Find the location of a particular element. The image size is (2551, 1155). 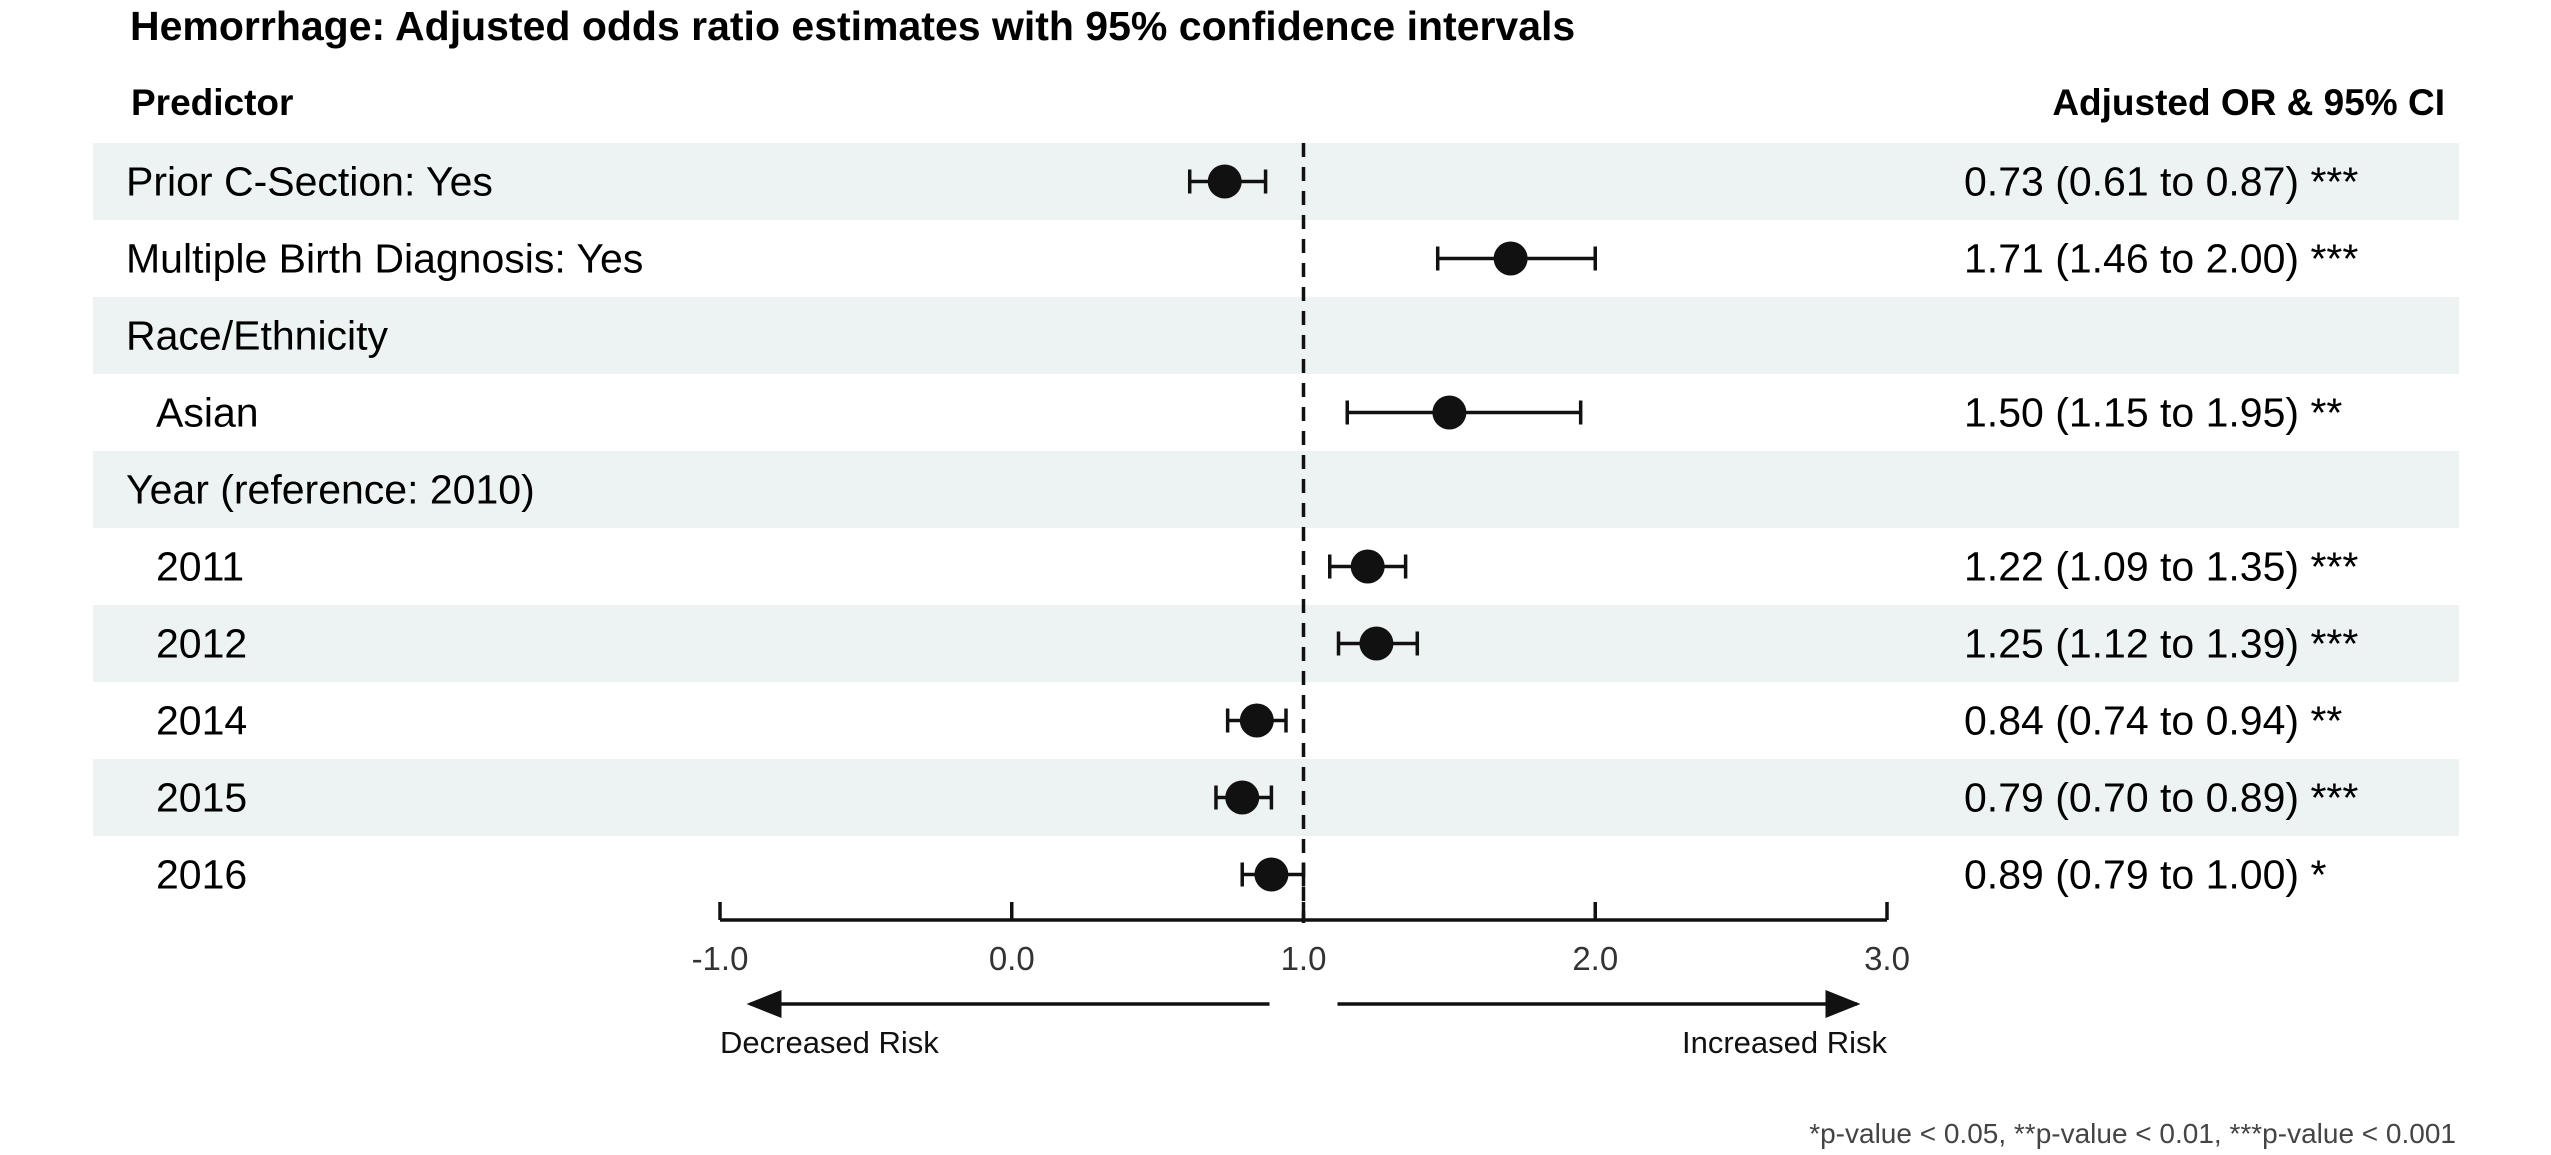

row-label: Prior C-Section: Yes is located at coordinates (309, 182).